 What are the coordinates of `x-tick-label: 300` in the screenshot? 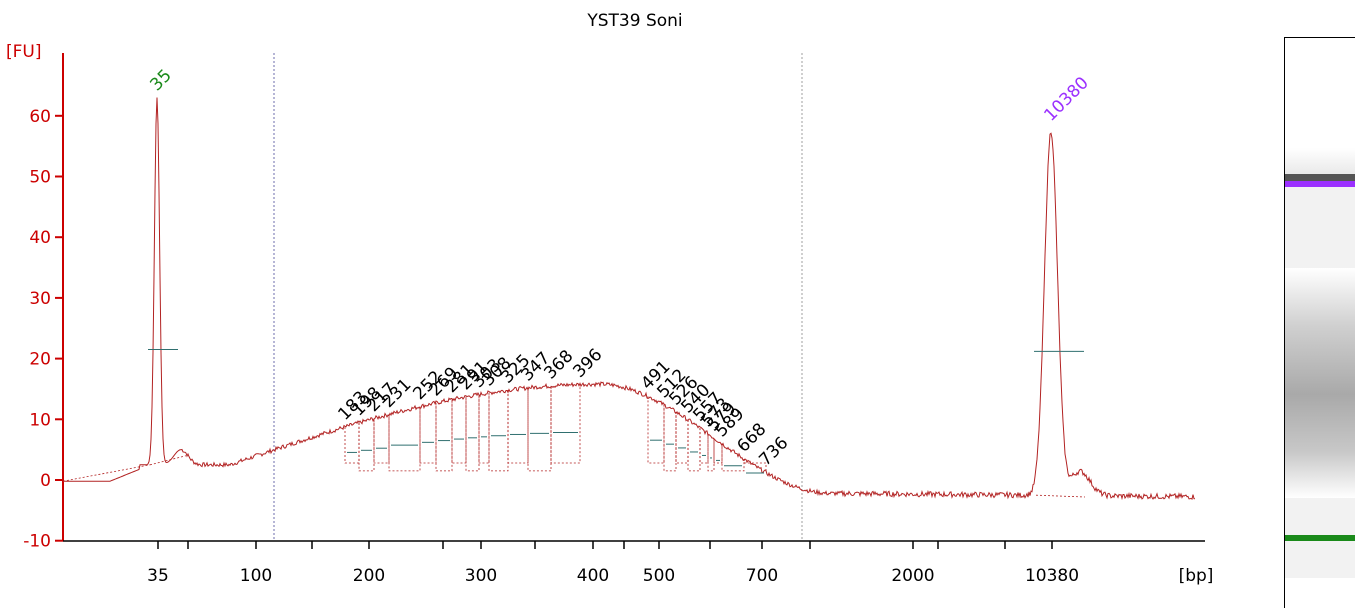 It's located at (481, 576).